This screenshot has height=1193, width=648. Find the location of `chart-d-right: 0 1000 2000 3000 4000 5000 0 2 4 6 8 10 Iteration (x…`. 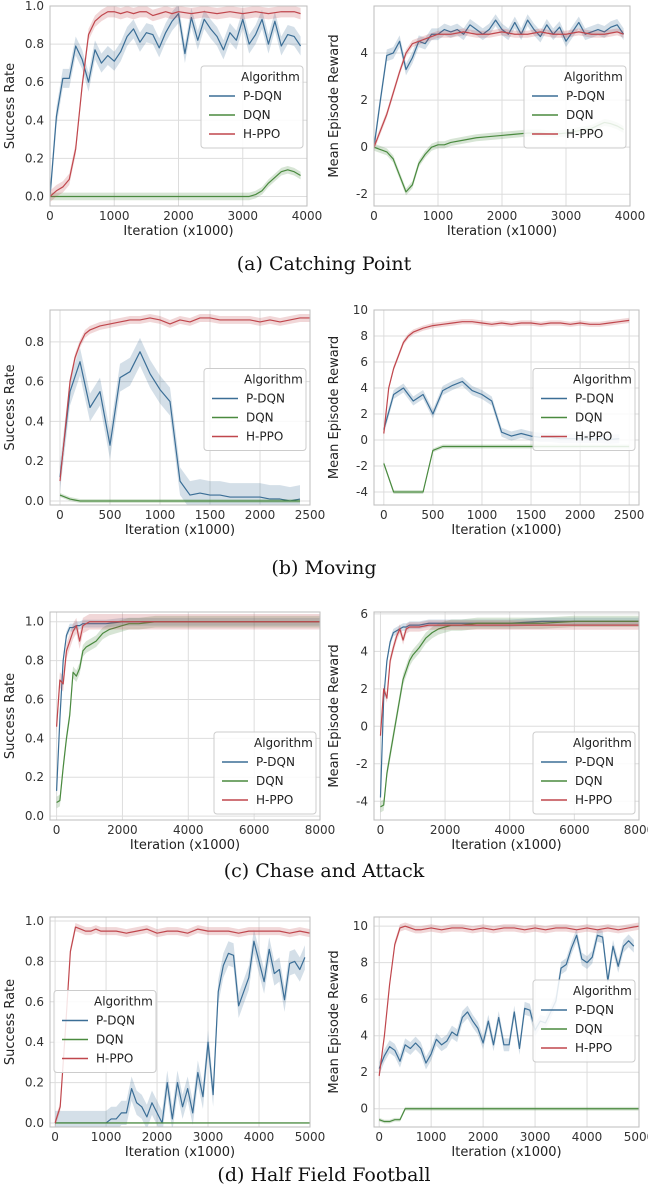

chart-d-right: 0 1000 2000 3000 4000 5000 0 2 4 6 8 10 Iteration (x… is located at coordinates (487, 1038).